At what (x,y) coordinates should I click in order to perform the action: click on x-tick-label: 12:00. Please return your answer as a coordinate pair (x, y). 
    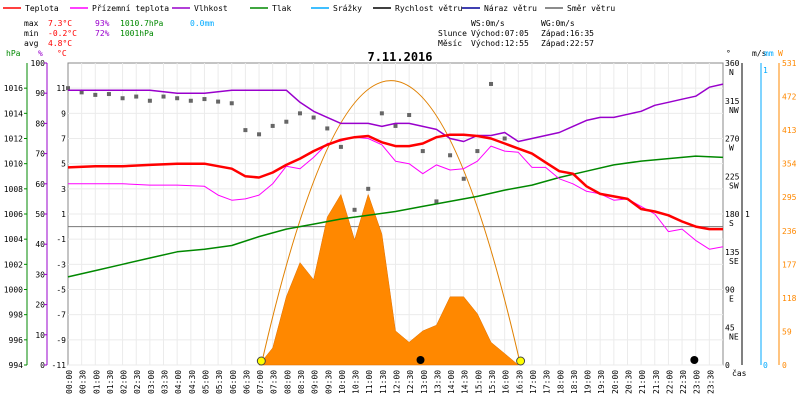
    Looking at the image, I should click on (397, 382).